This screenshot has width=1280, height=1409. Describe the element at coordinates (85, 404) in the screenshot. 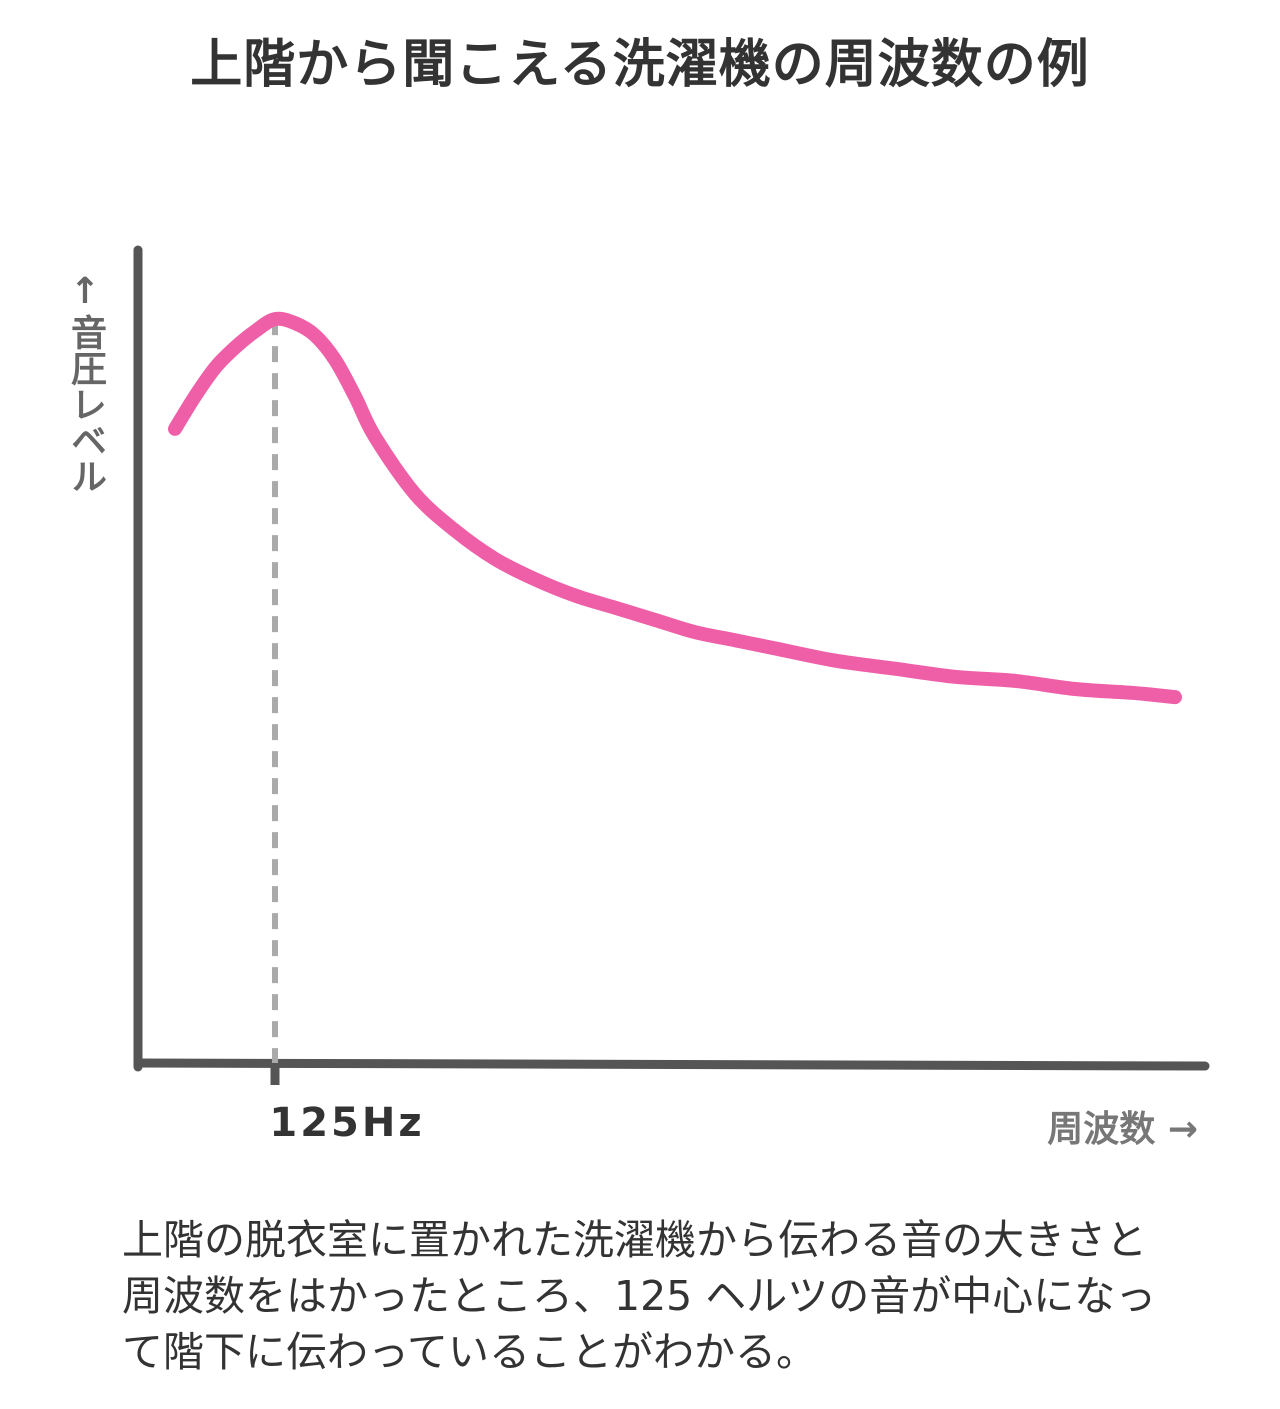

I see `y-axis-label-text: 音圧レベル` at that location.